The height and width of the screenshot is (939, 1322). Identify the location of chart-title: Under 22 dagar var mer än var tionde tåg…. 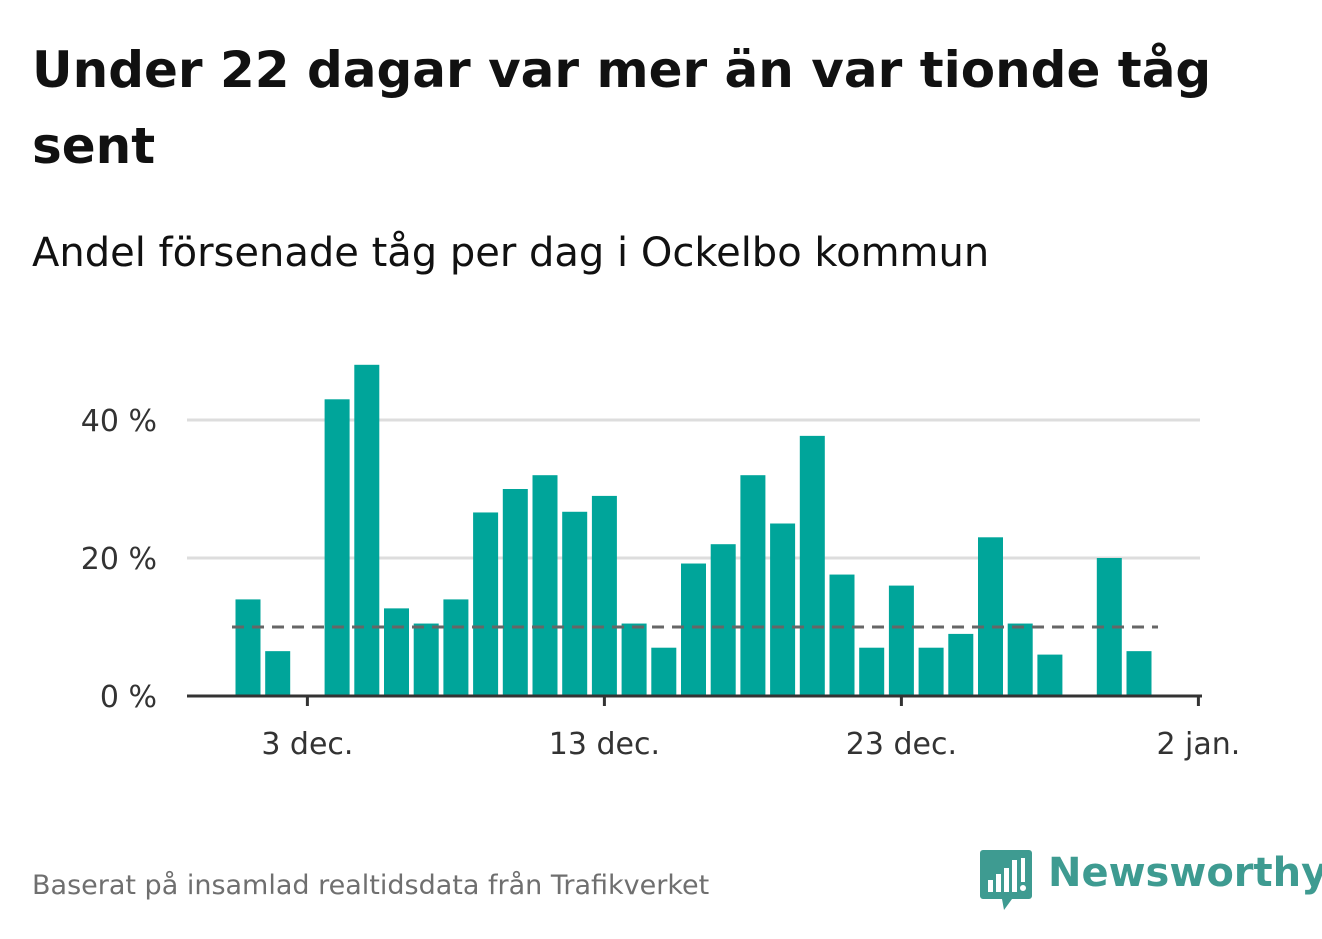
(622, 108).